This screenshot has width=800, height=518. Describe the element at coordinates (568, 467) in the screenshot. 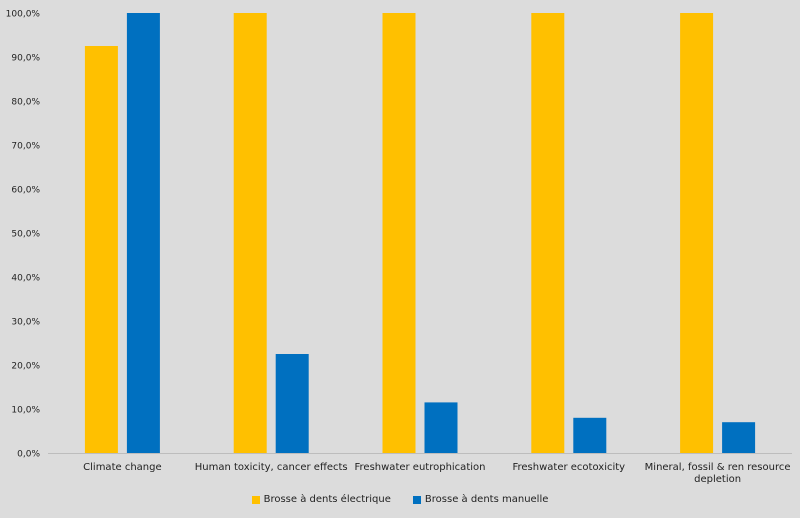

I see `x-tick-label: Freshwater ecotoxicity` at that location.